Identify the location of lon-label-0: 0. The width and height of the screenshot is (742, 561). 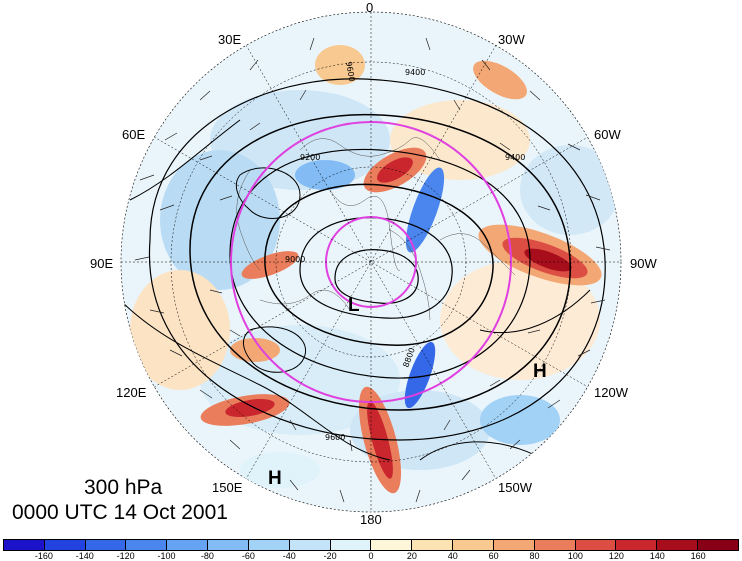
(370, 7).